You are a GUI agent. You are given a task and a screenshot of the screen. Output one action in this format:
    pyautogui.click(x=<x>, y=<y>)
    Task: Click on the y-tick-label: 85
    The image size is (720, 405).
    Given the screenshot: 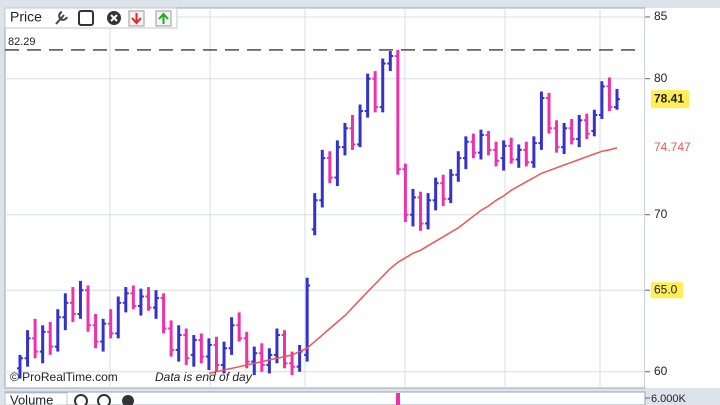 What is the action you would take?
    pyautogui.click(x=661, y=16)
    